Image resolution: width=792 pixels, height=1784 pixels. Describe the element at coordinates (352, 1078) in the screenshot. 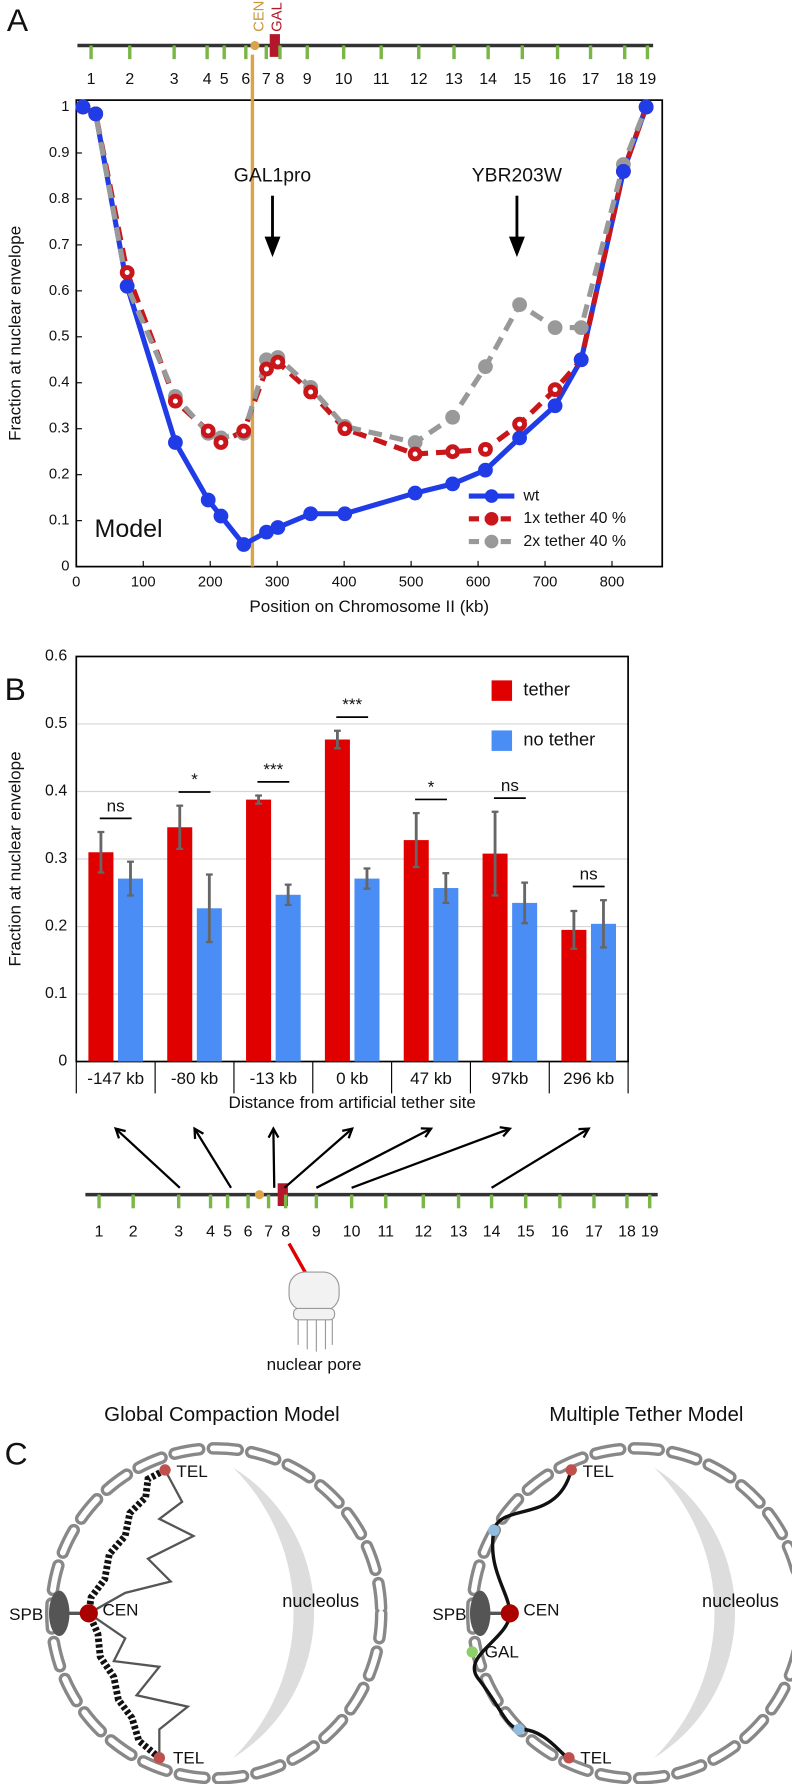

I see `x-tick-label: 0 kb` at that location.